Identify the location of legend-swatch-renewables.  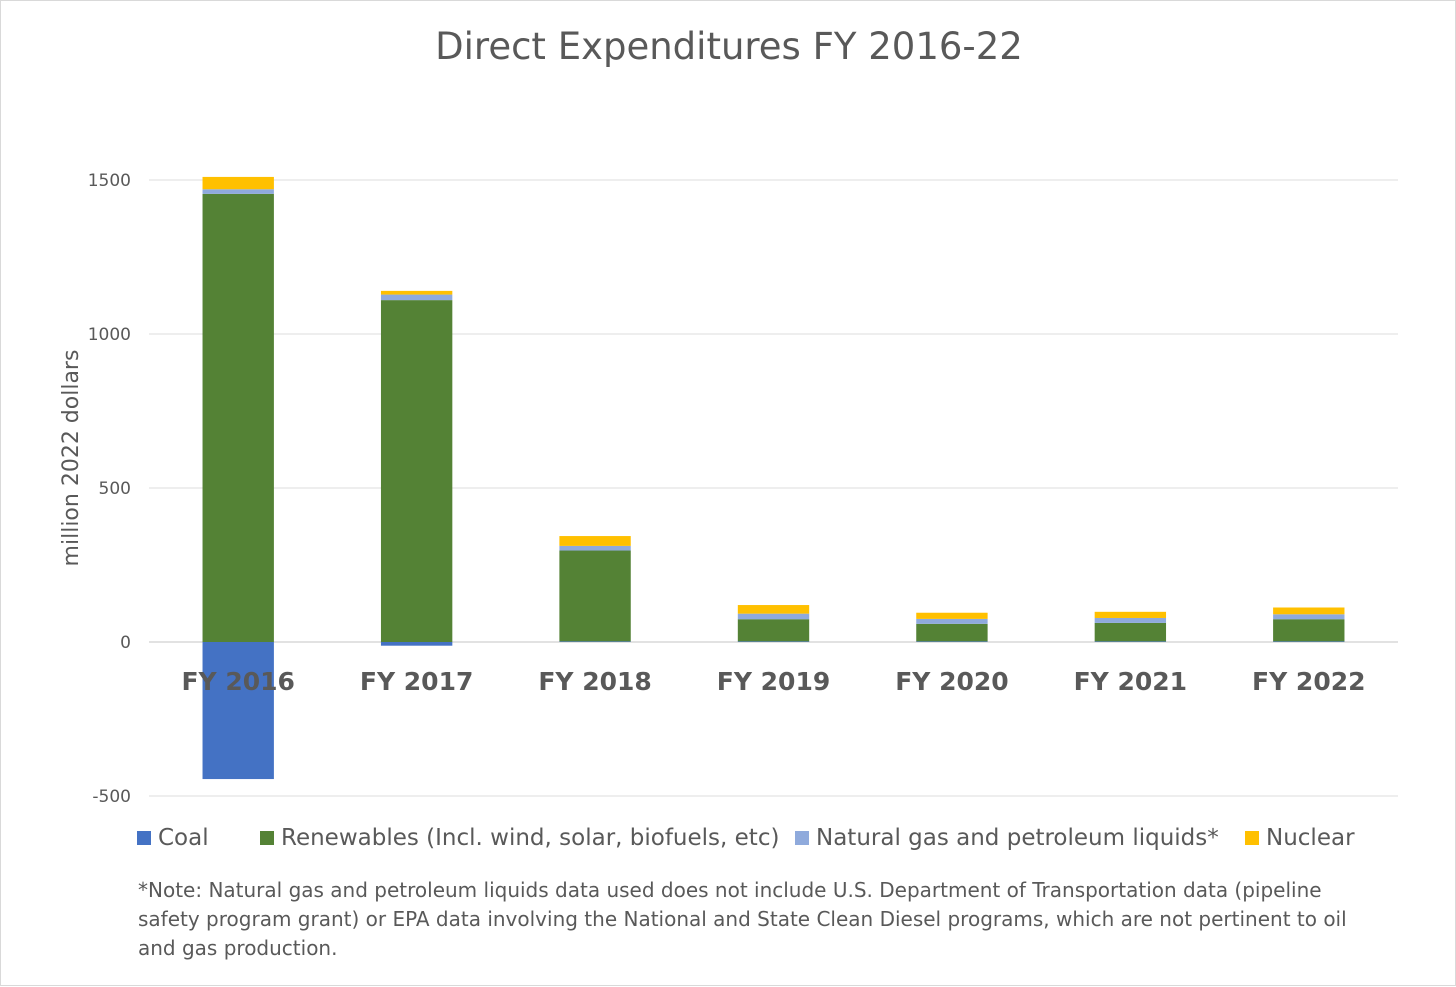
(267, 838).